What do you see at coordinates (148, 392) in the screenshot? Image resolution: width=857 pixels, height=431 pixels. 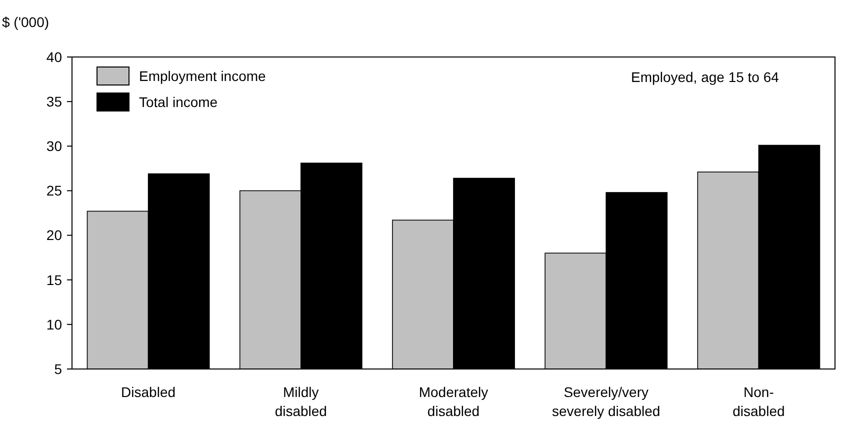 I see `x-tick-label: Disabled` at bounding box center [148, 392].